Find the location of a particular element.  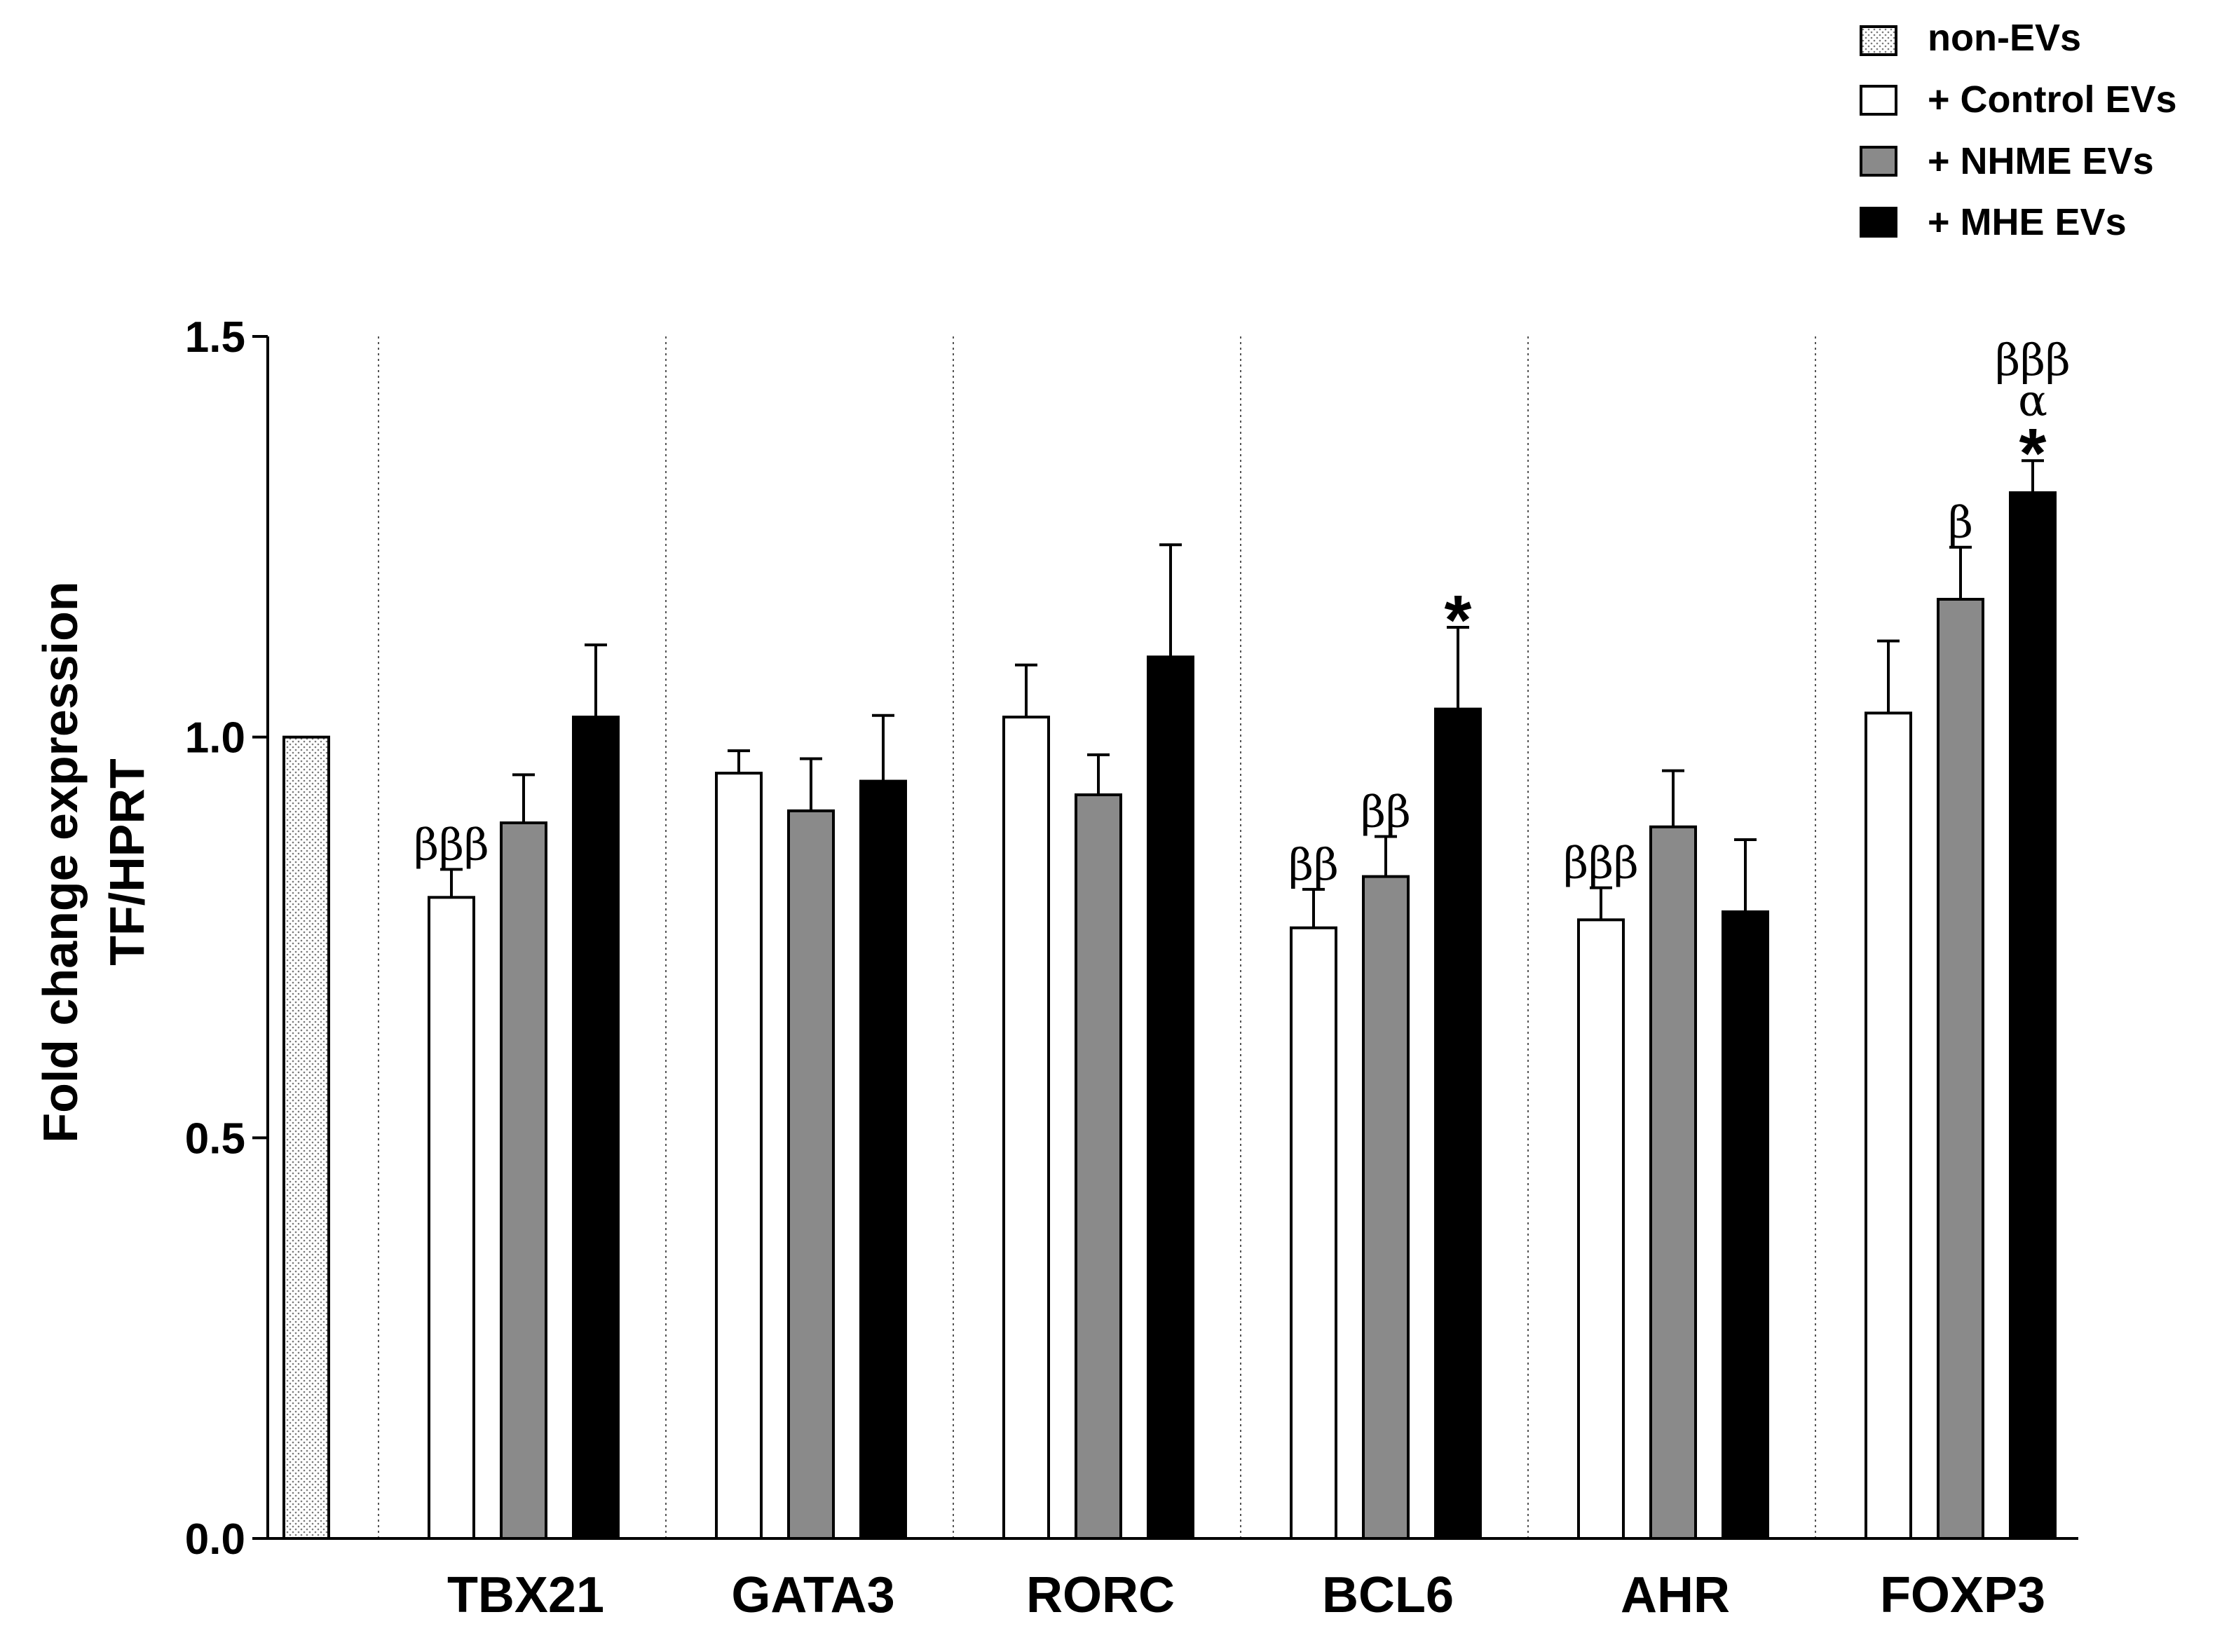

y-tick-label: 1.0 is located at coordinates (215, 739).